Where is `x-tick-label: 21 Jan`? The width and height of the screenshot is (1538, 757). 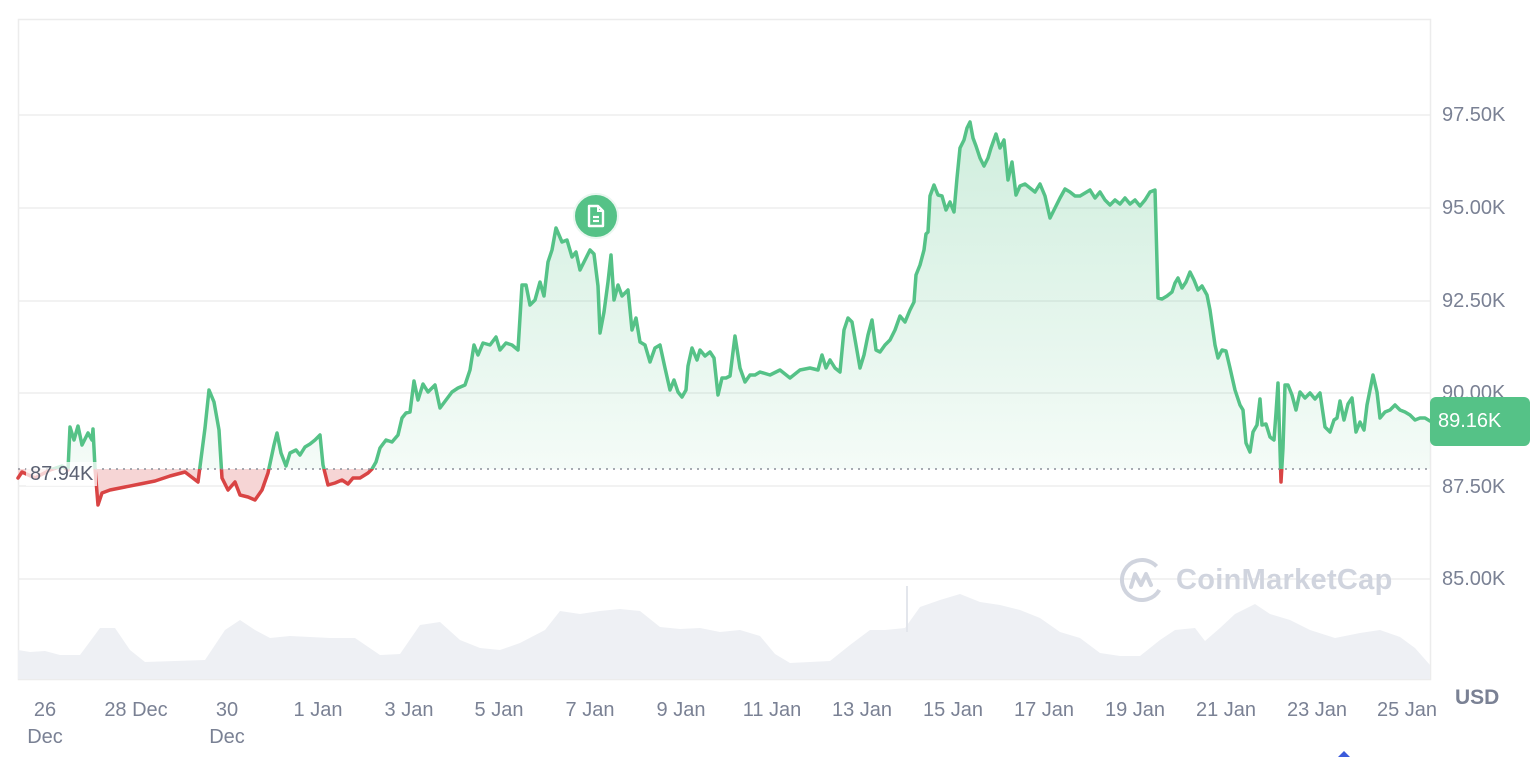 x-tick-label: 21 Jan is located at coordinates (1226, 710).